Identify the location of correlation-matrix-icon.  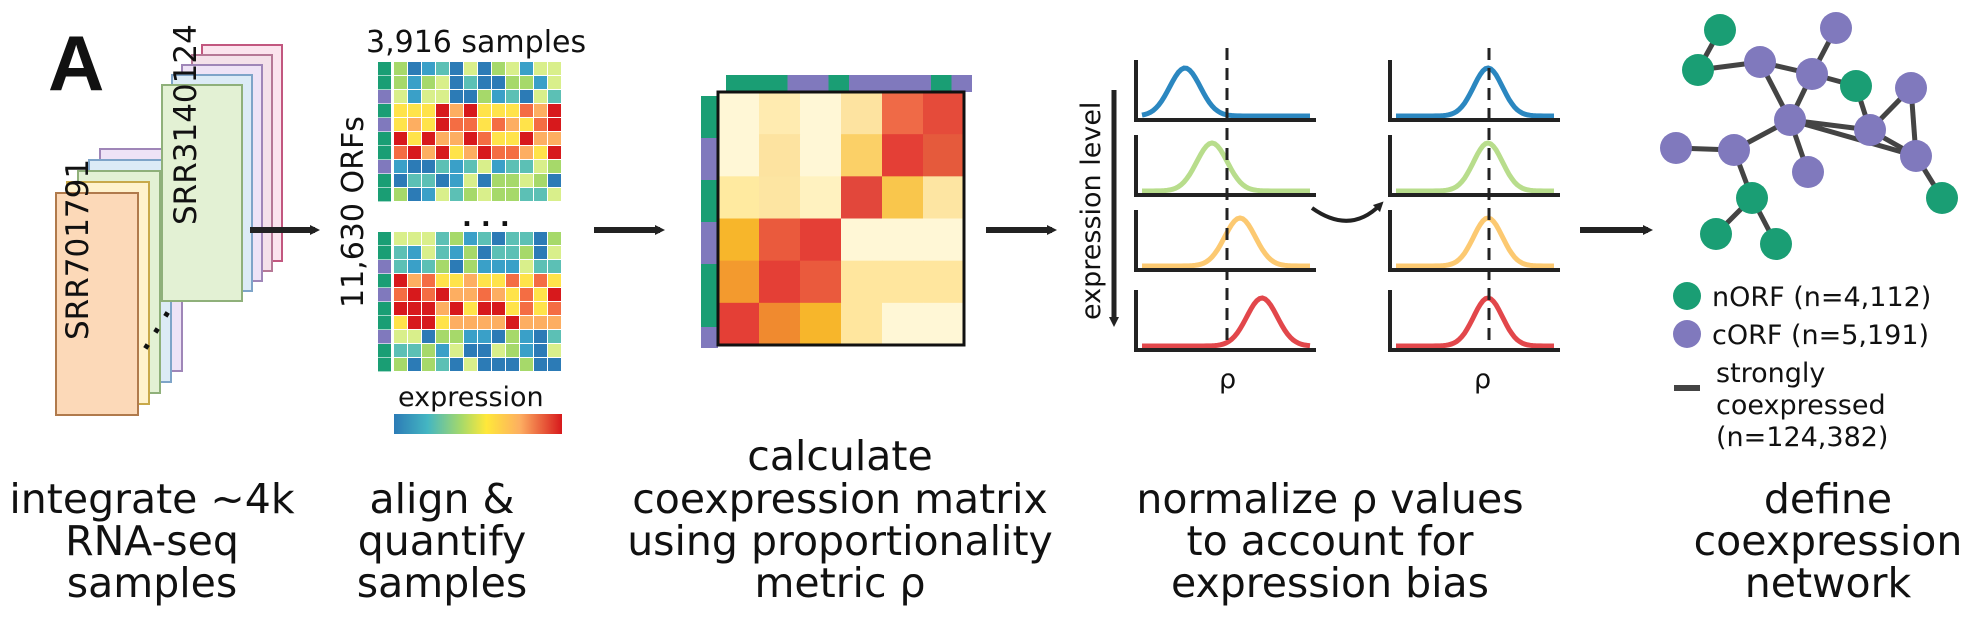
(836, 211).